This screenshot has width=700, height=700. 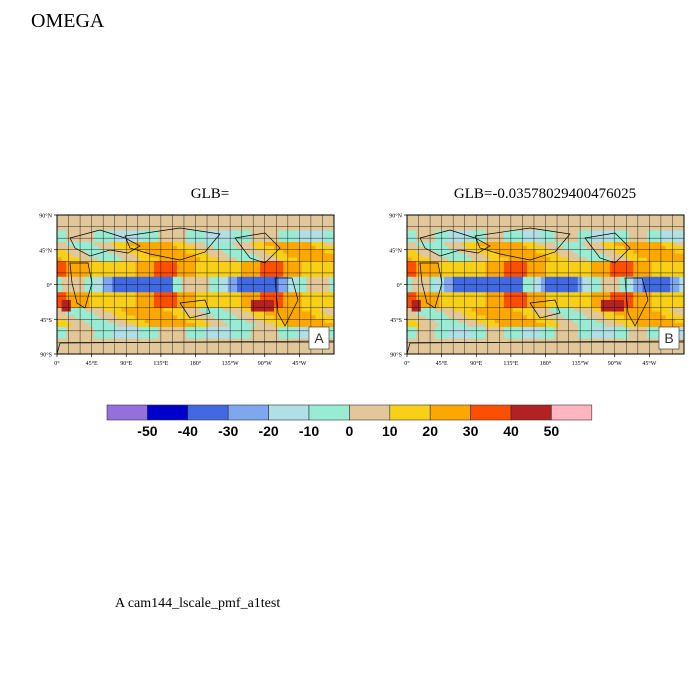 What do you see at coordinates (160, 363) in the screenshot?
I see `lon-tick-label: 135°E` at bounding box center [160, 363].